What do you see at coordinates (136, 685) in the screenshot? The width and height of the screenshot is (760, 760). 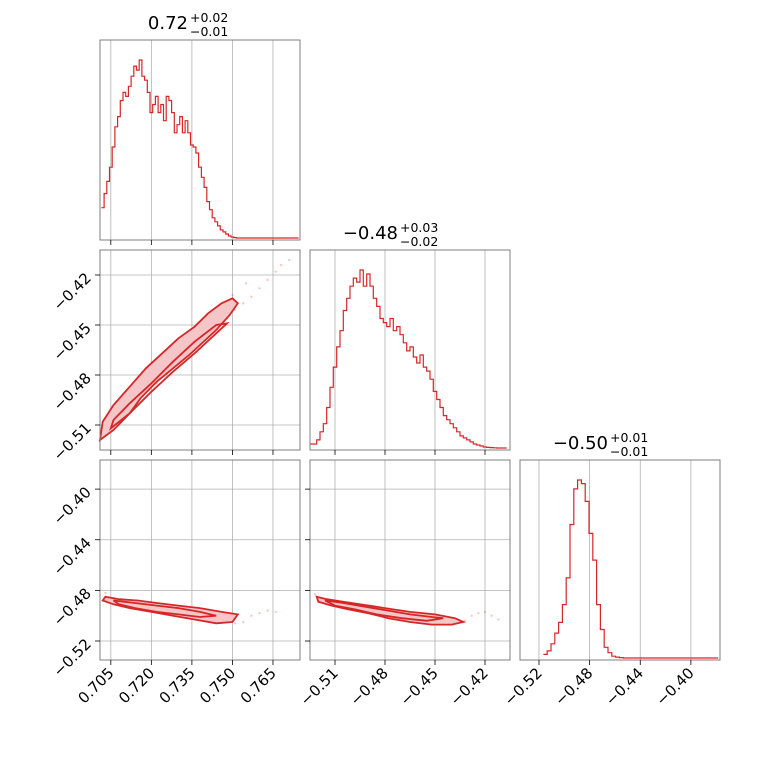 I see `x-tick-label: 0.720` at bounding box center [136, 685].